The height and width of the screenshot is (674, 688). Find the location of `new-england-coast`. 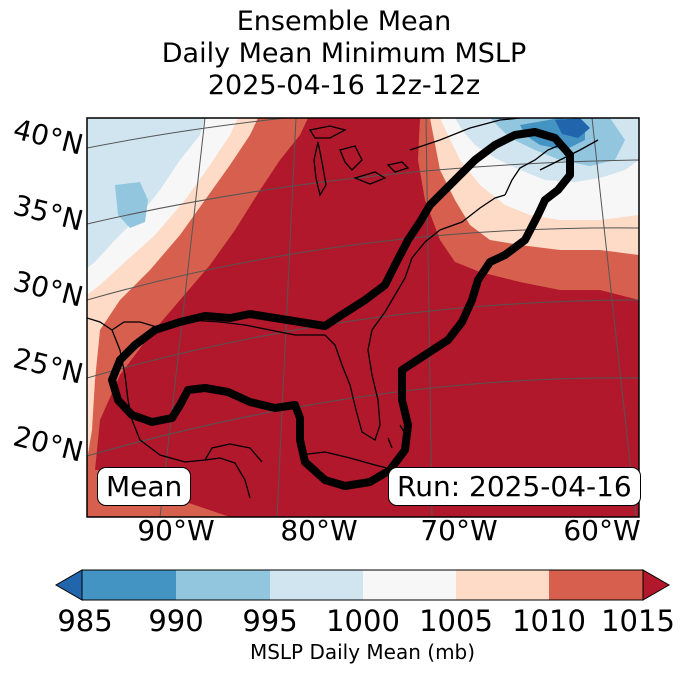

new-england-coast is located at coordinates (532, 170).